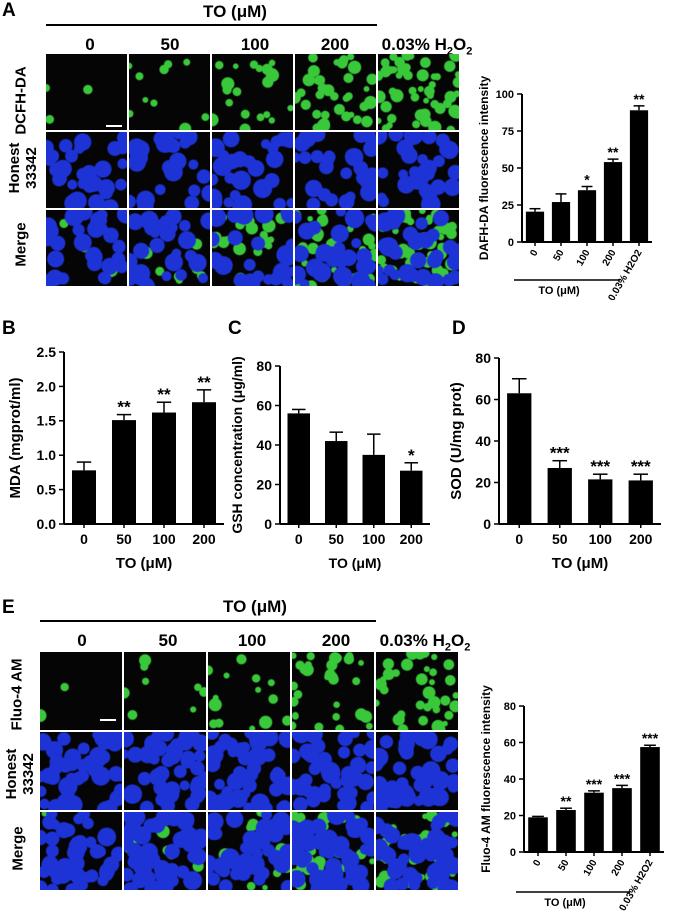 Image resolution: width=678 pixels, height=917 pixels. Describe the element at coordinates (47, 386) in the screenshot. I see `y-tick-label: 2.0` at that location.